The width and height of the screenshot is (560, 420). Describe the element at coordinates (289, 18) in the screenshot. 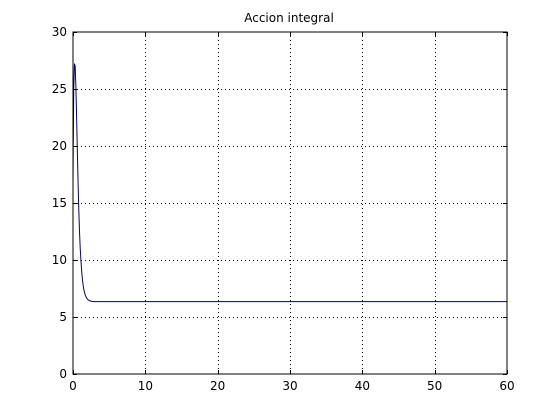

I see `chart-title: Accion integral` at that location.